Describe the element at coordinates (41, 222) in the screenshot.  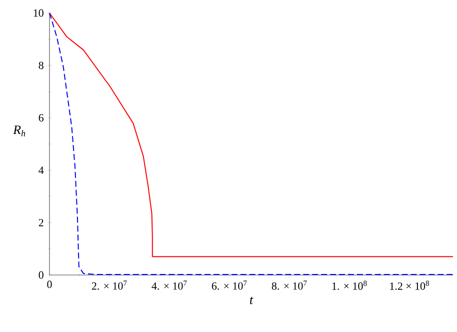
I see `y-tick-label: 2` at that location.